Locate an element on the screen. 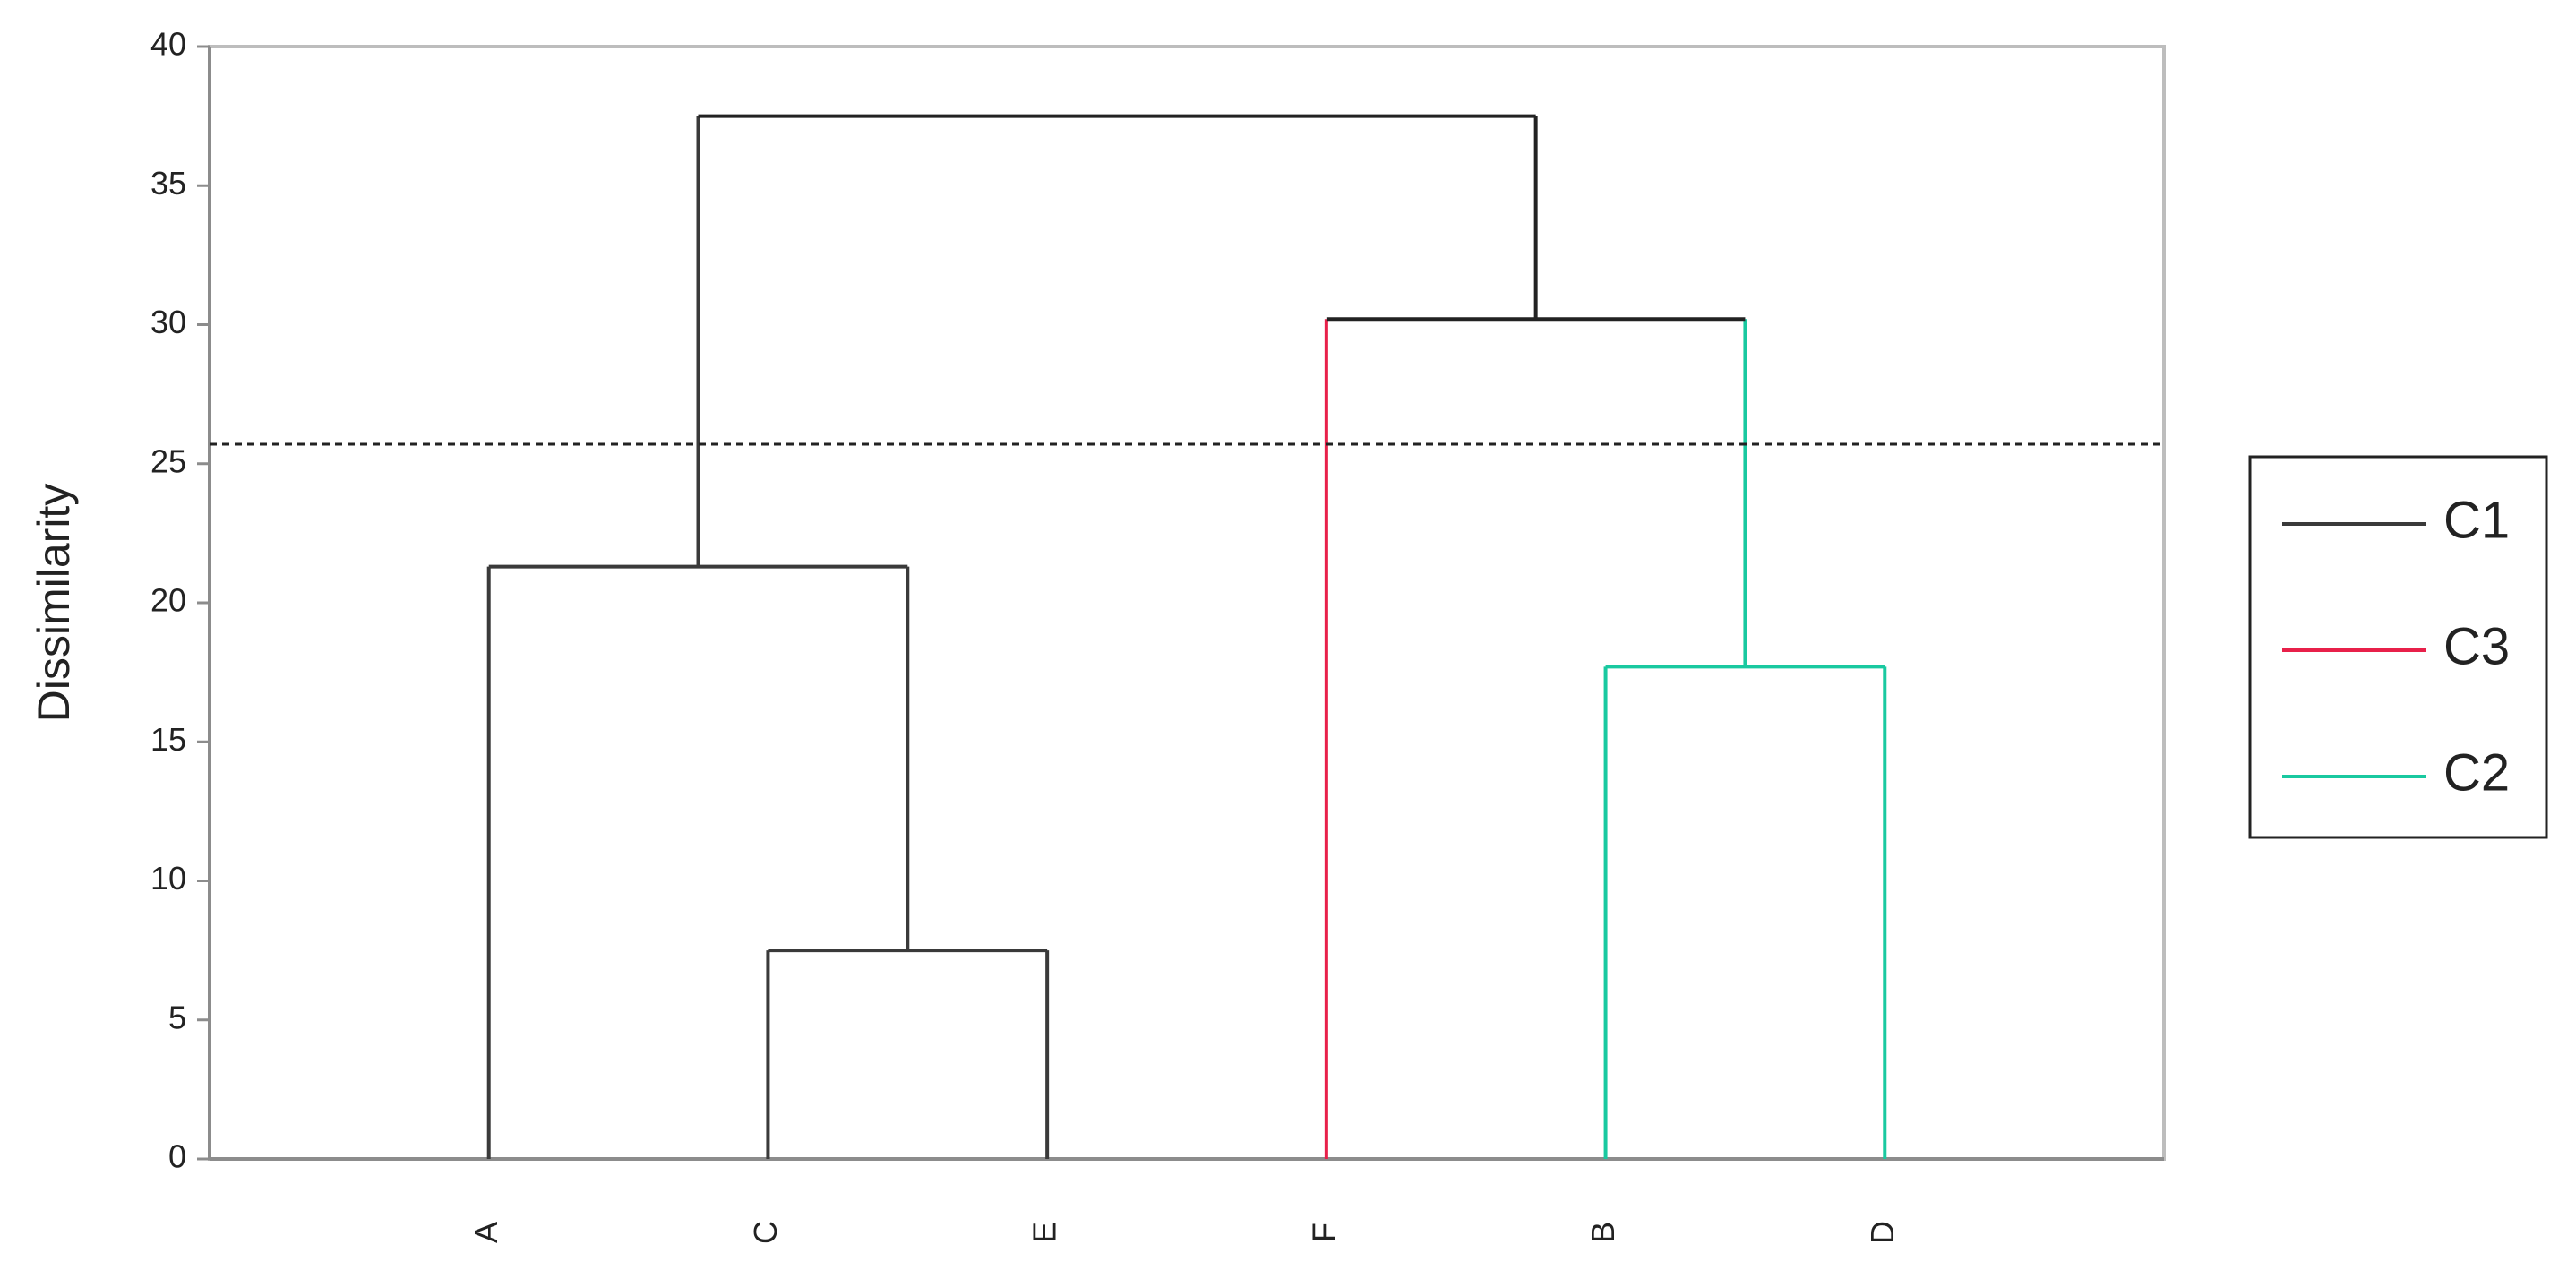 The image size is (2576, 1279). y-tick-label: 20 is located at coordinates (168, 600).